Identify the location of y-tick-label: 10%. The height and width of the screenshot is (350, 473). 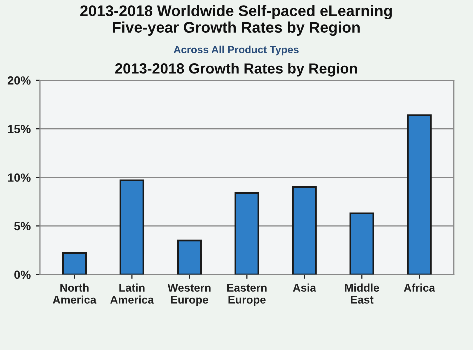
(19, 178).